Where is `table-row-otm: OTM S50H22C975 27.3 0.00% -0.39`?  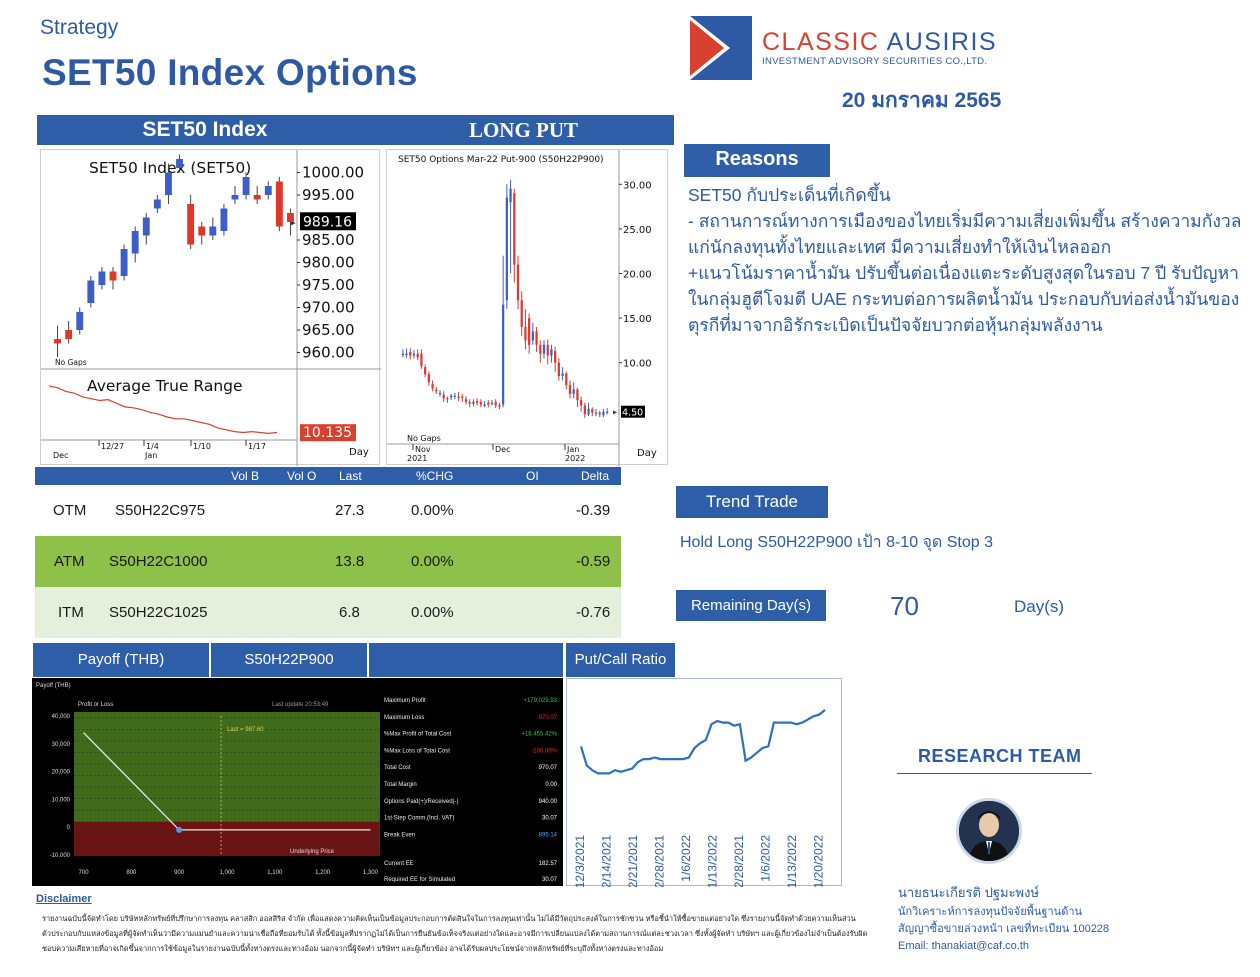 table-row-otm: OTM S50H22C975 27.3 0.00% -0.39 is located at coordinates (328, 510).